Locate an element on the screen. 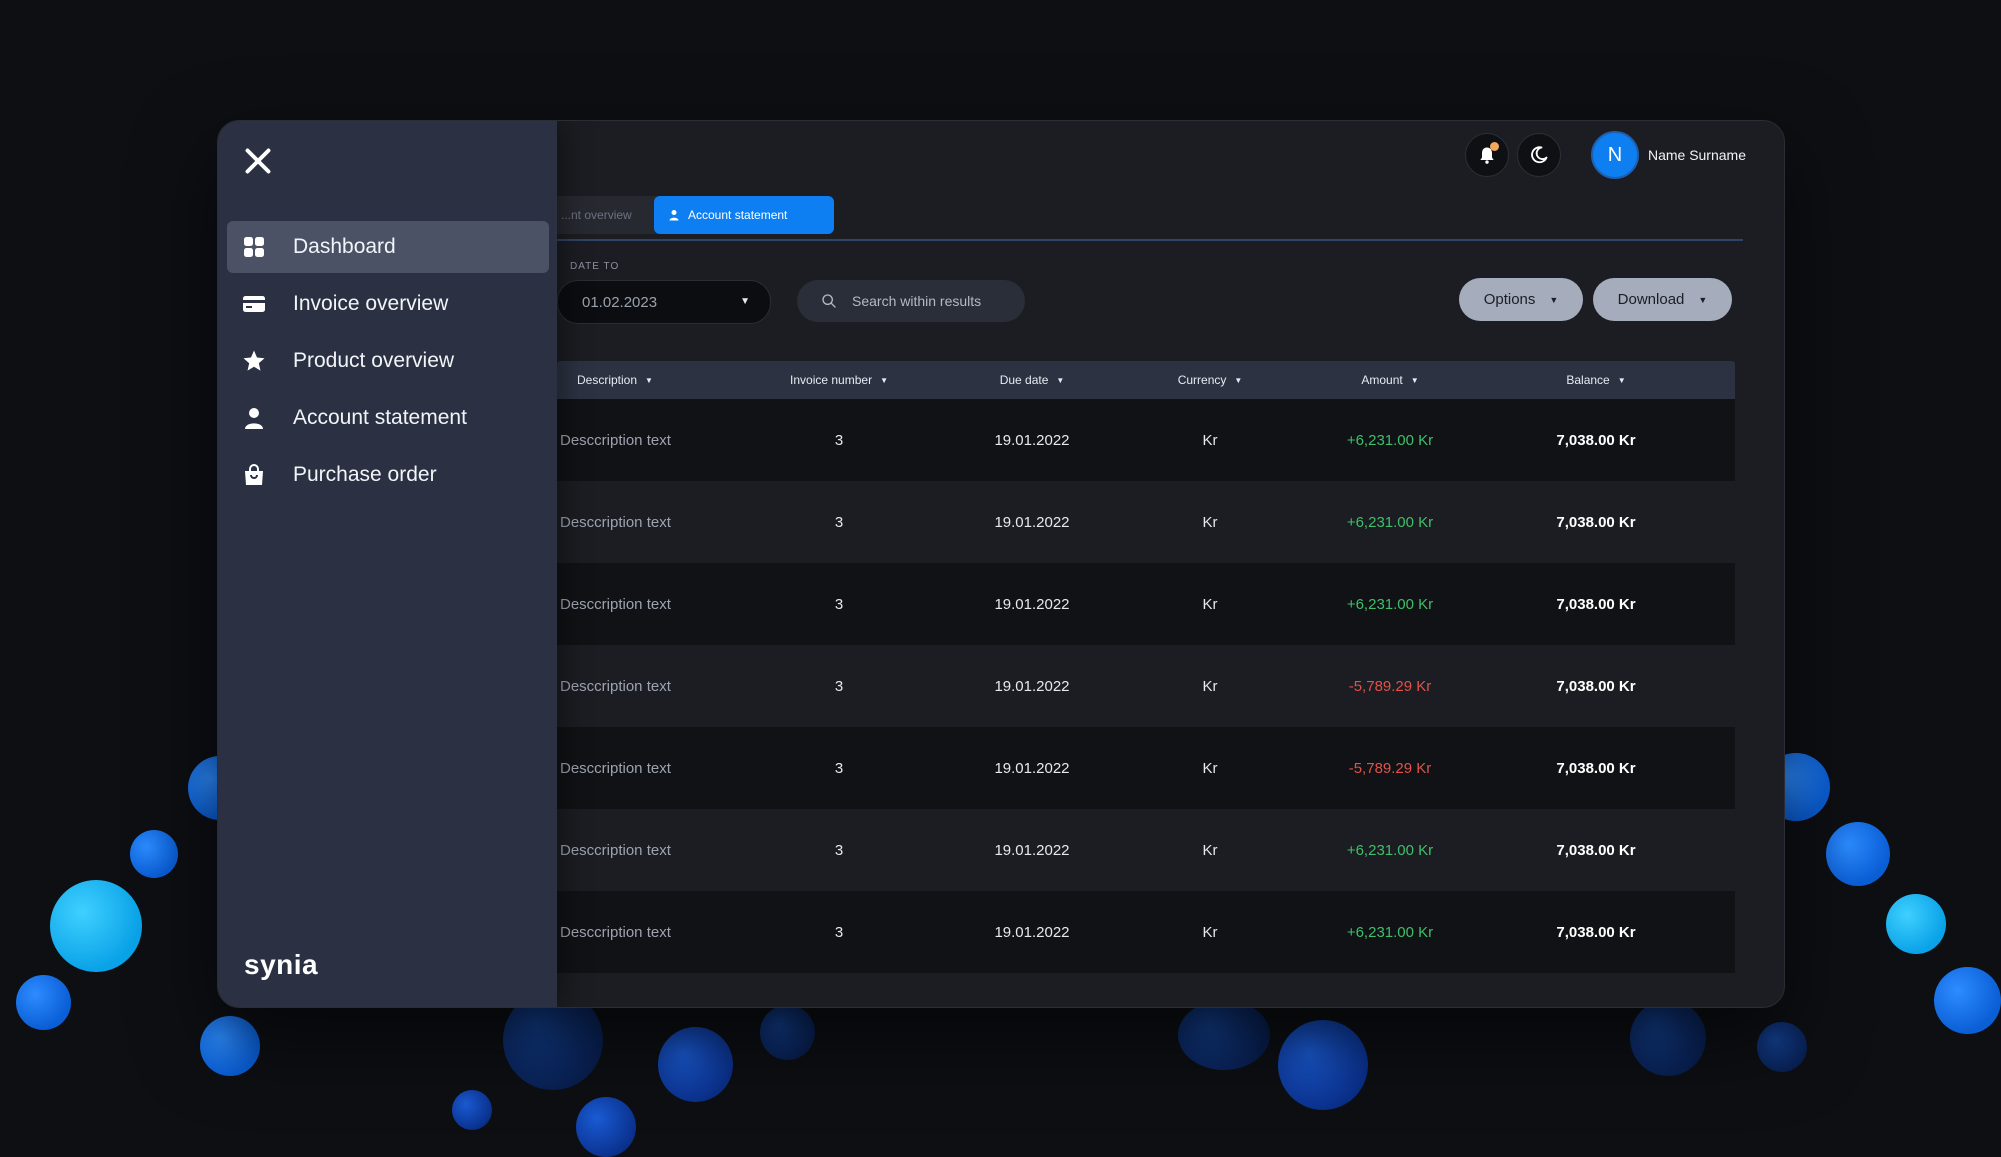 The width and height of the screenshot is (2001, 1157). moon-icon is located at coordinates (1539, 155).